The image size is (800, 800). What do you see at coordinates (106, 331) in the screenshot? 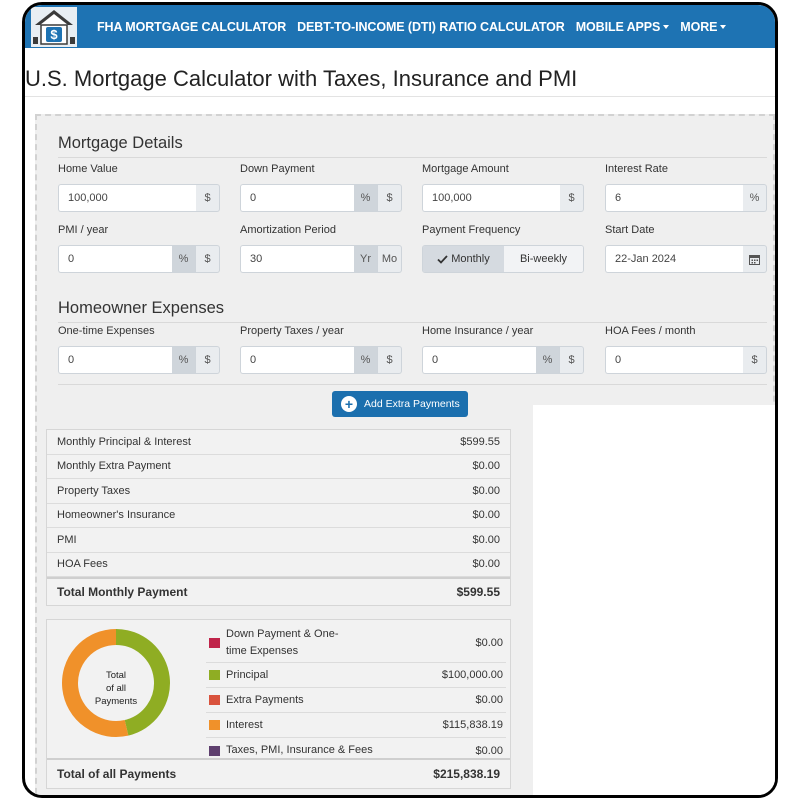
I see `one-time-expenses-label: One-time Expenses` at bounding box center [106, 331].